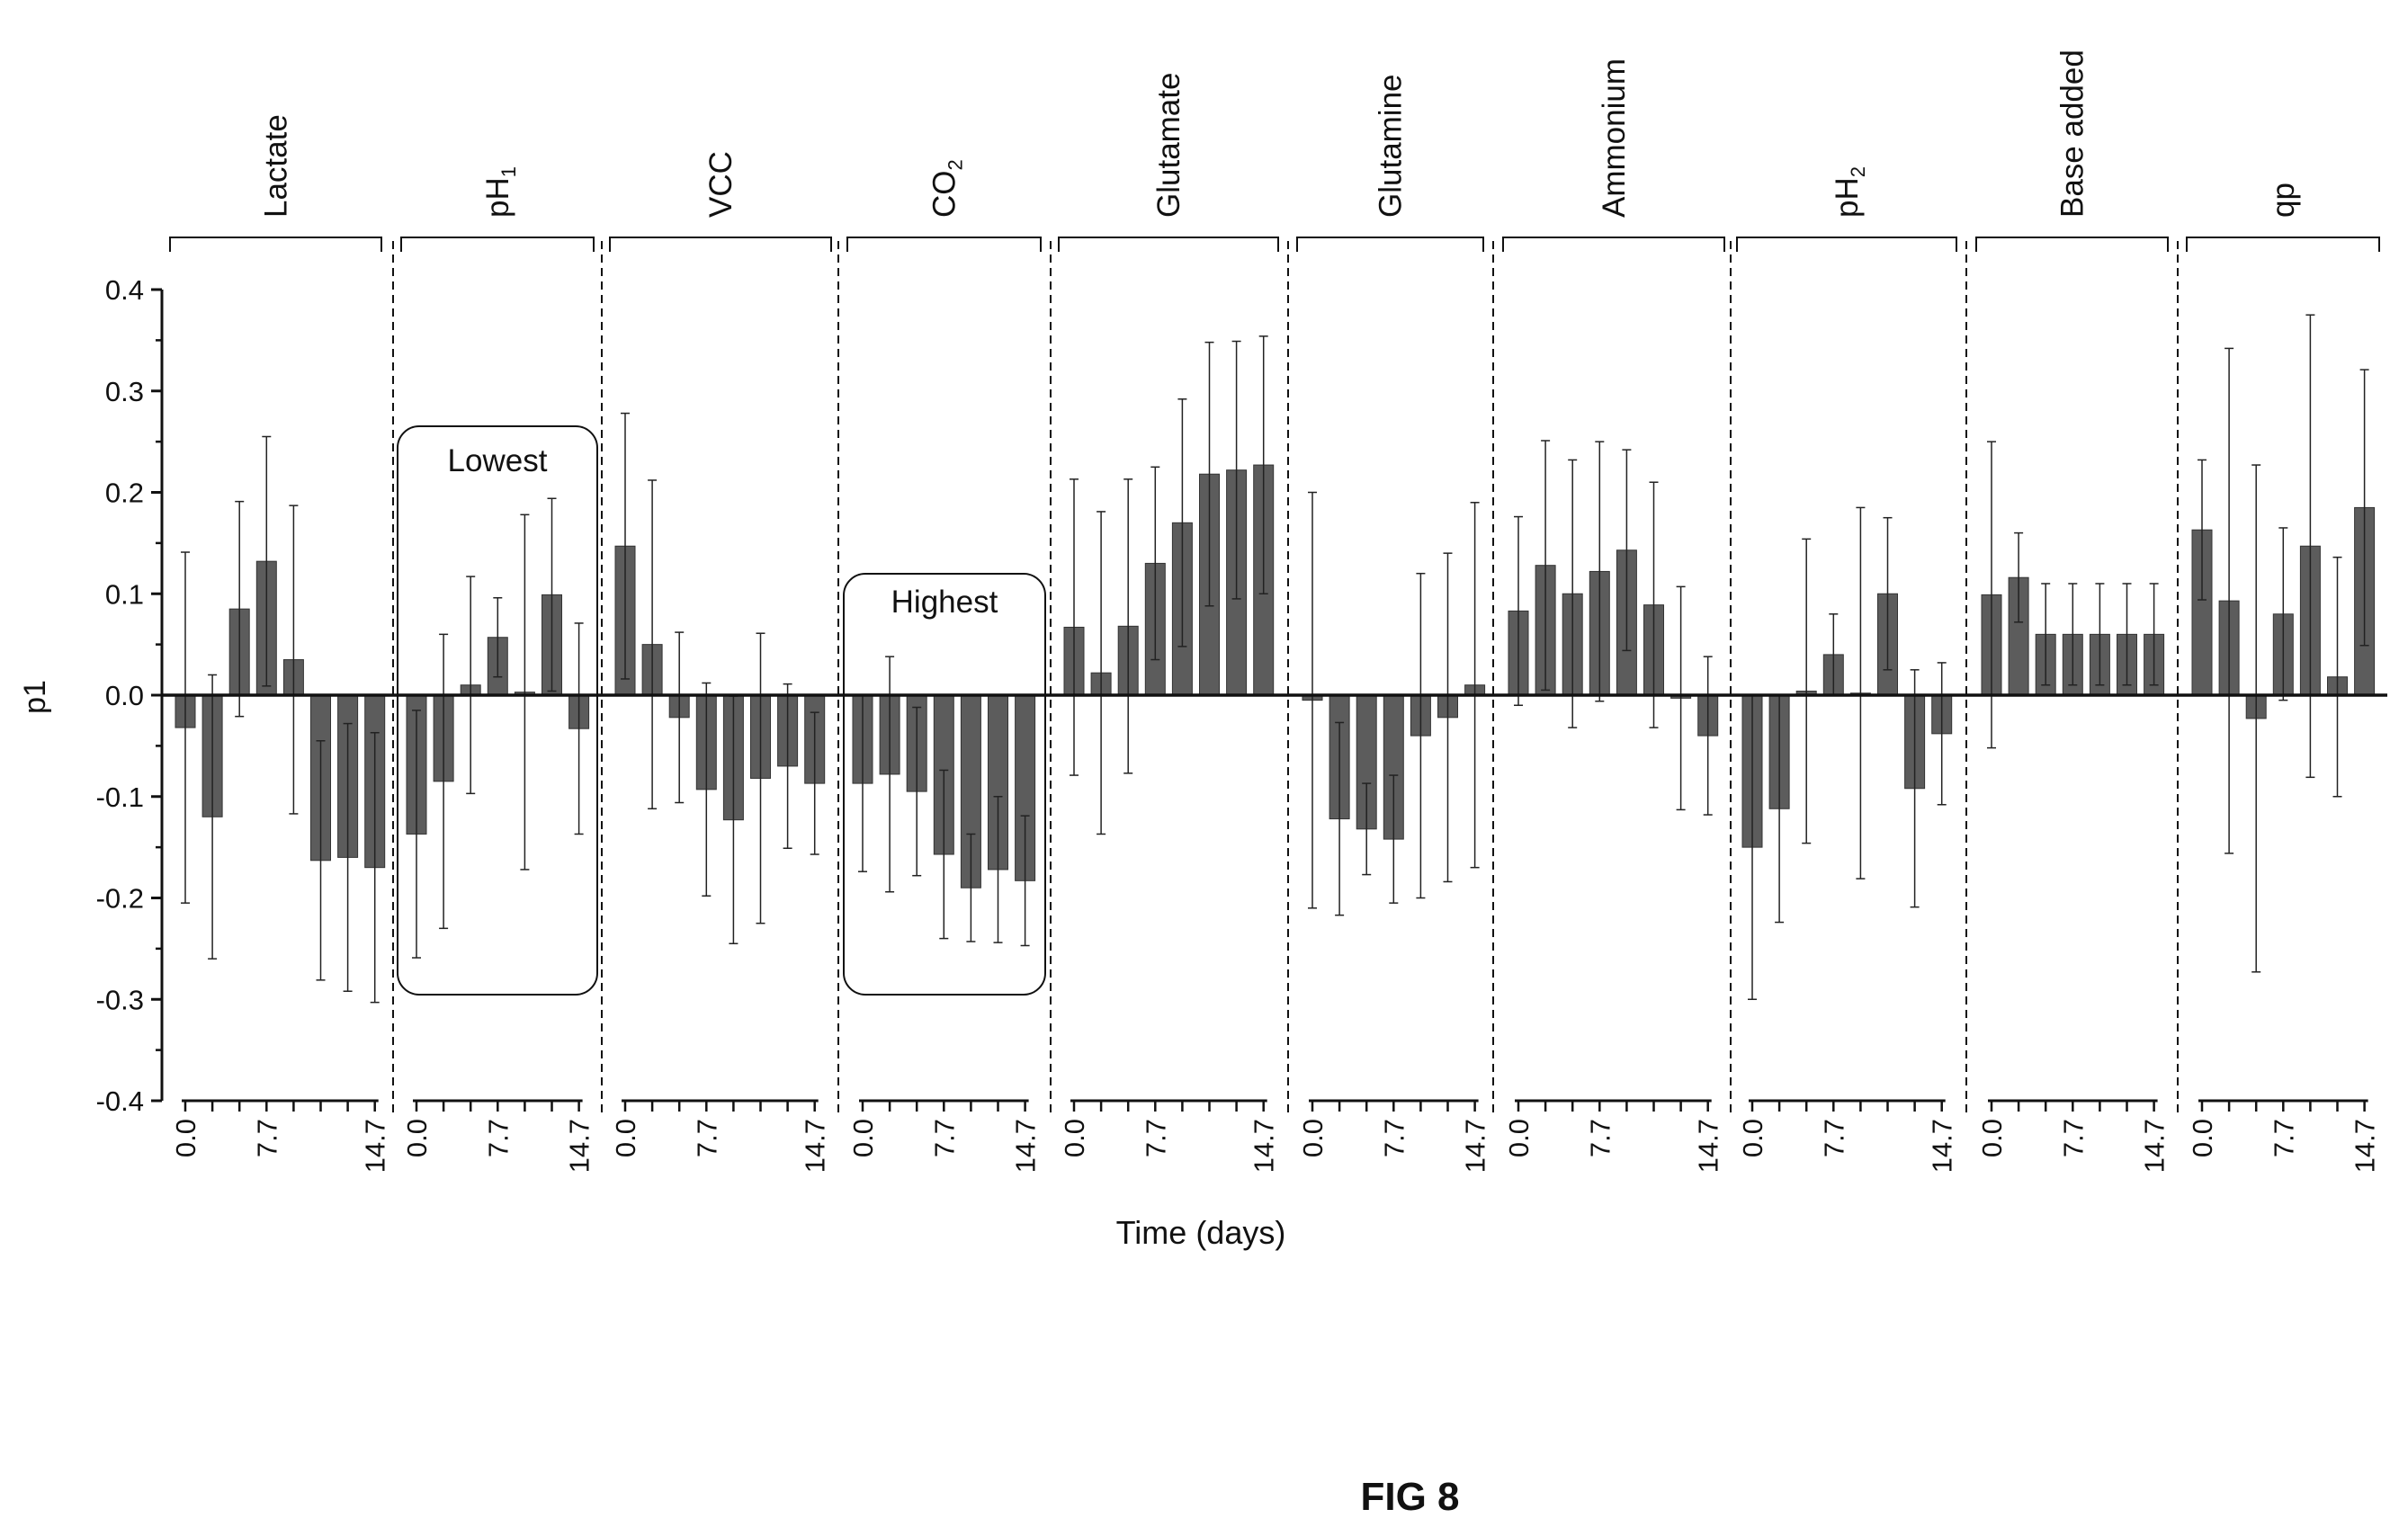  Describe the element at coordinates (124, 392) in the screenshot. I see `y-tick-label: 0.3` at that location.